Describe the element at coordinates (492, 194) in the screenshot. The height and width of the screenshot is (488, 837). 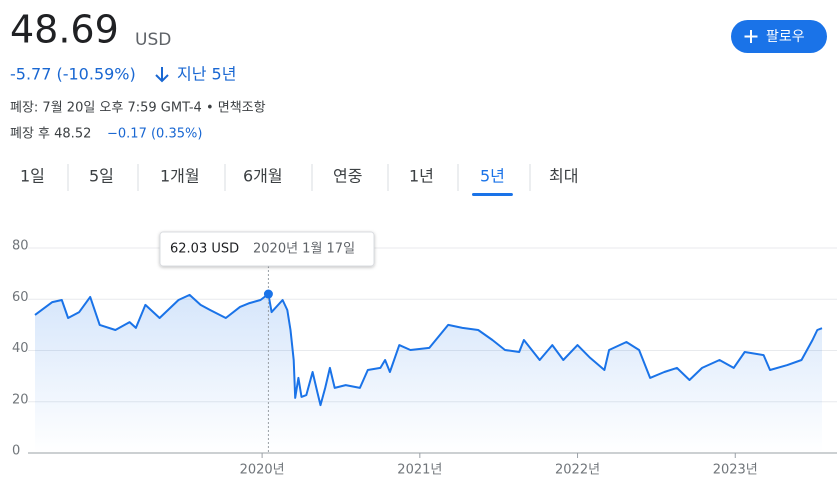
I see `tab-underline` at that location.